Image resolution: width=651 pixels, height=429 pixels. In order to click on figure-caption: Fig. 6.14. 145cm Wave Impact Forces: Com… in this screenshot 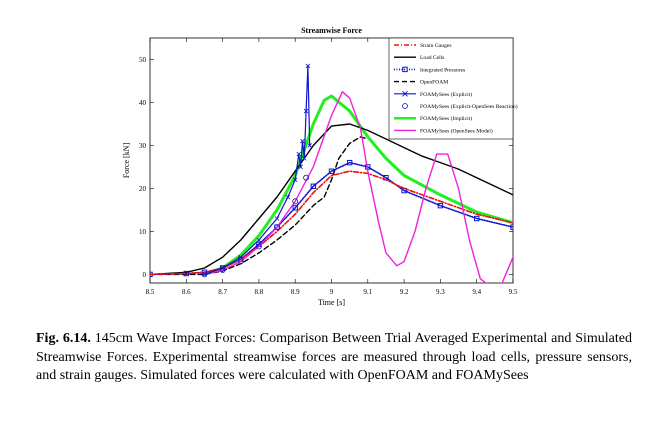, I will do `click(334, 358)`.